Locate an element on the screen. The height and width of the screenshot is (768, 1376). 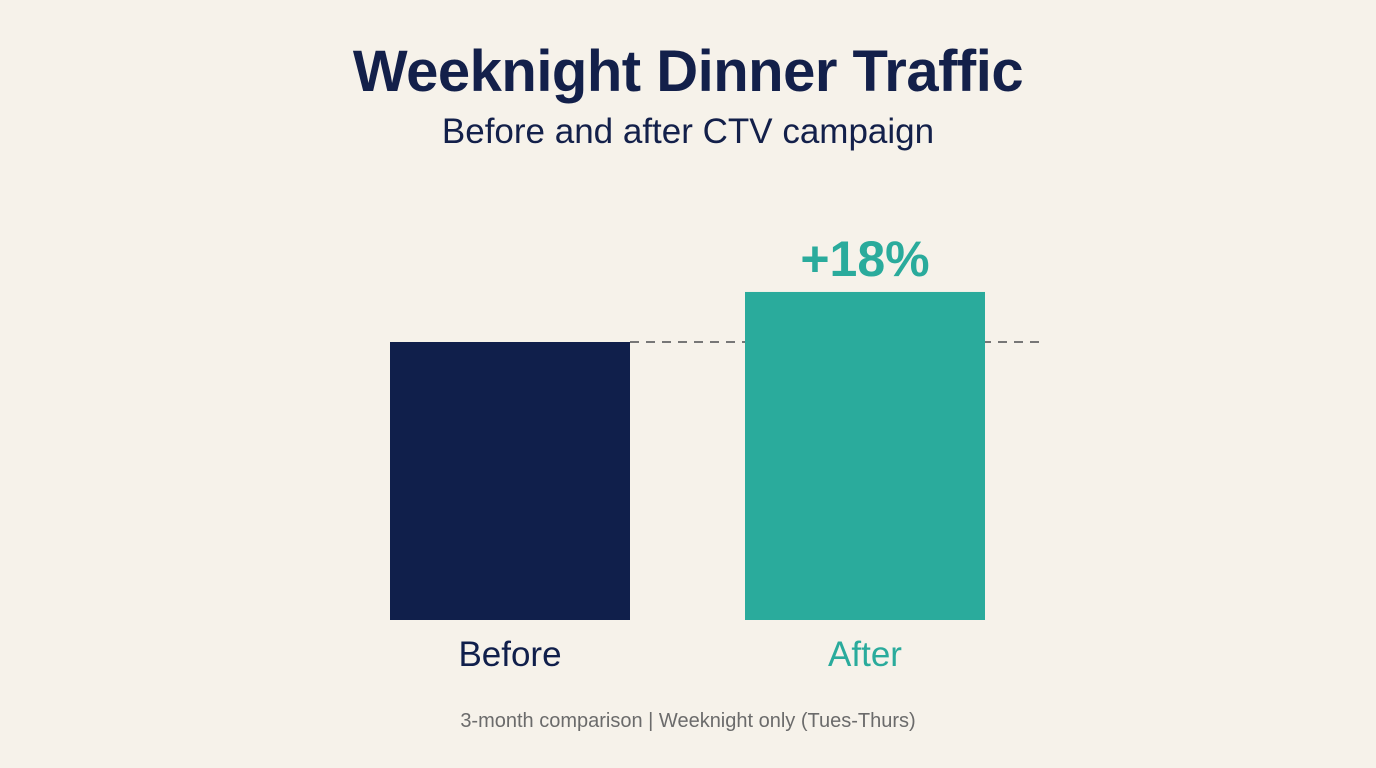
chart-subtitle: Before and after CTV campaign is located at coordinates (688, 131).